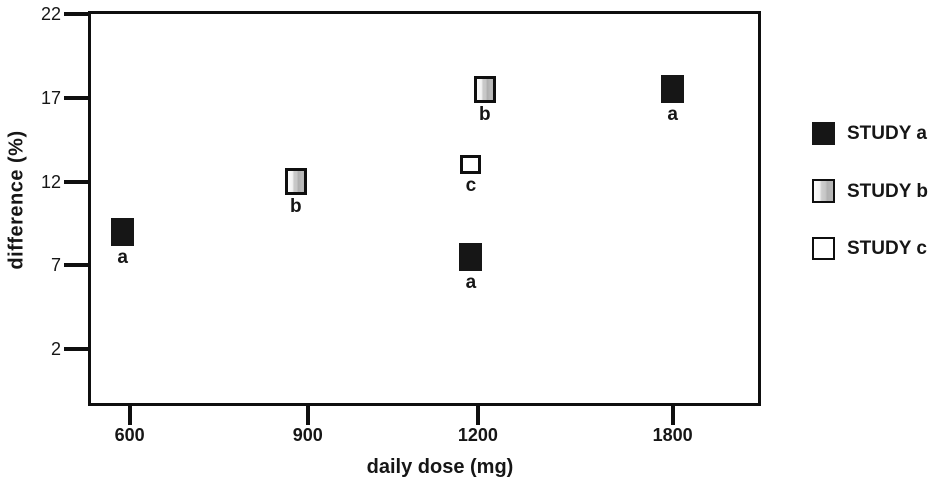 This screenshot has width=939, height=492. I want to click on legend-label: STUDY a, so click(887, 133).